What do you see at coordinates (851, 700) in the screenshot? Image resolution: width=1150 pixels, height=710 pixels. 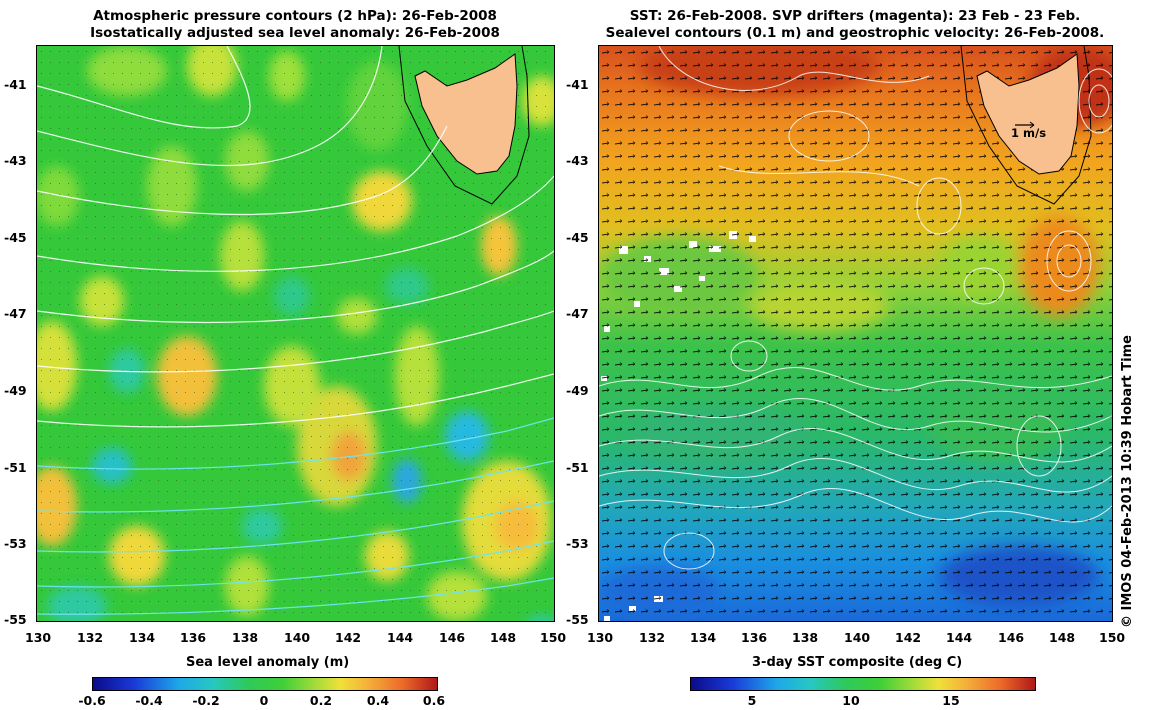 I see `right-colorbar-tick: 10` at bounding box center [851, 700].